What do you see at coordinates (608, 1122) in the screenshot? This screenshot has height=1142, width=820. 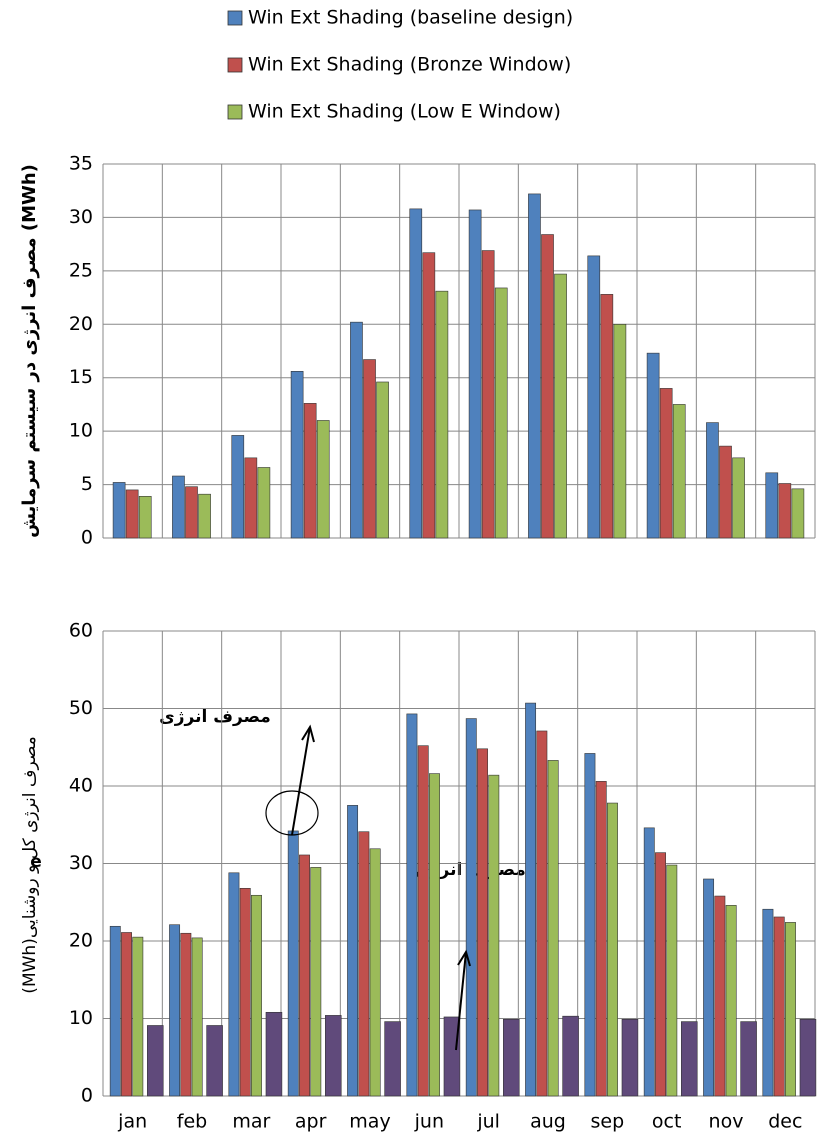 I see `x-tick-label: sep` at bounding box center [608, 1122].